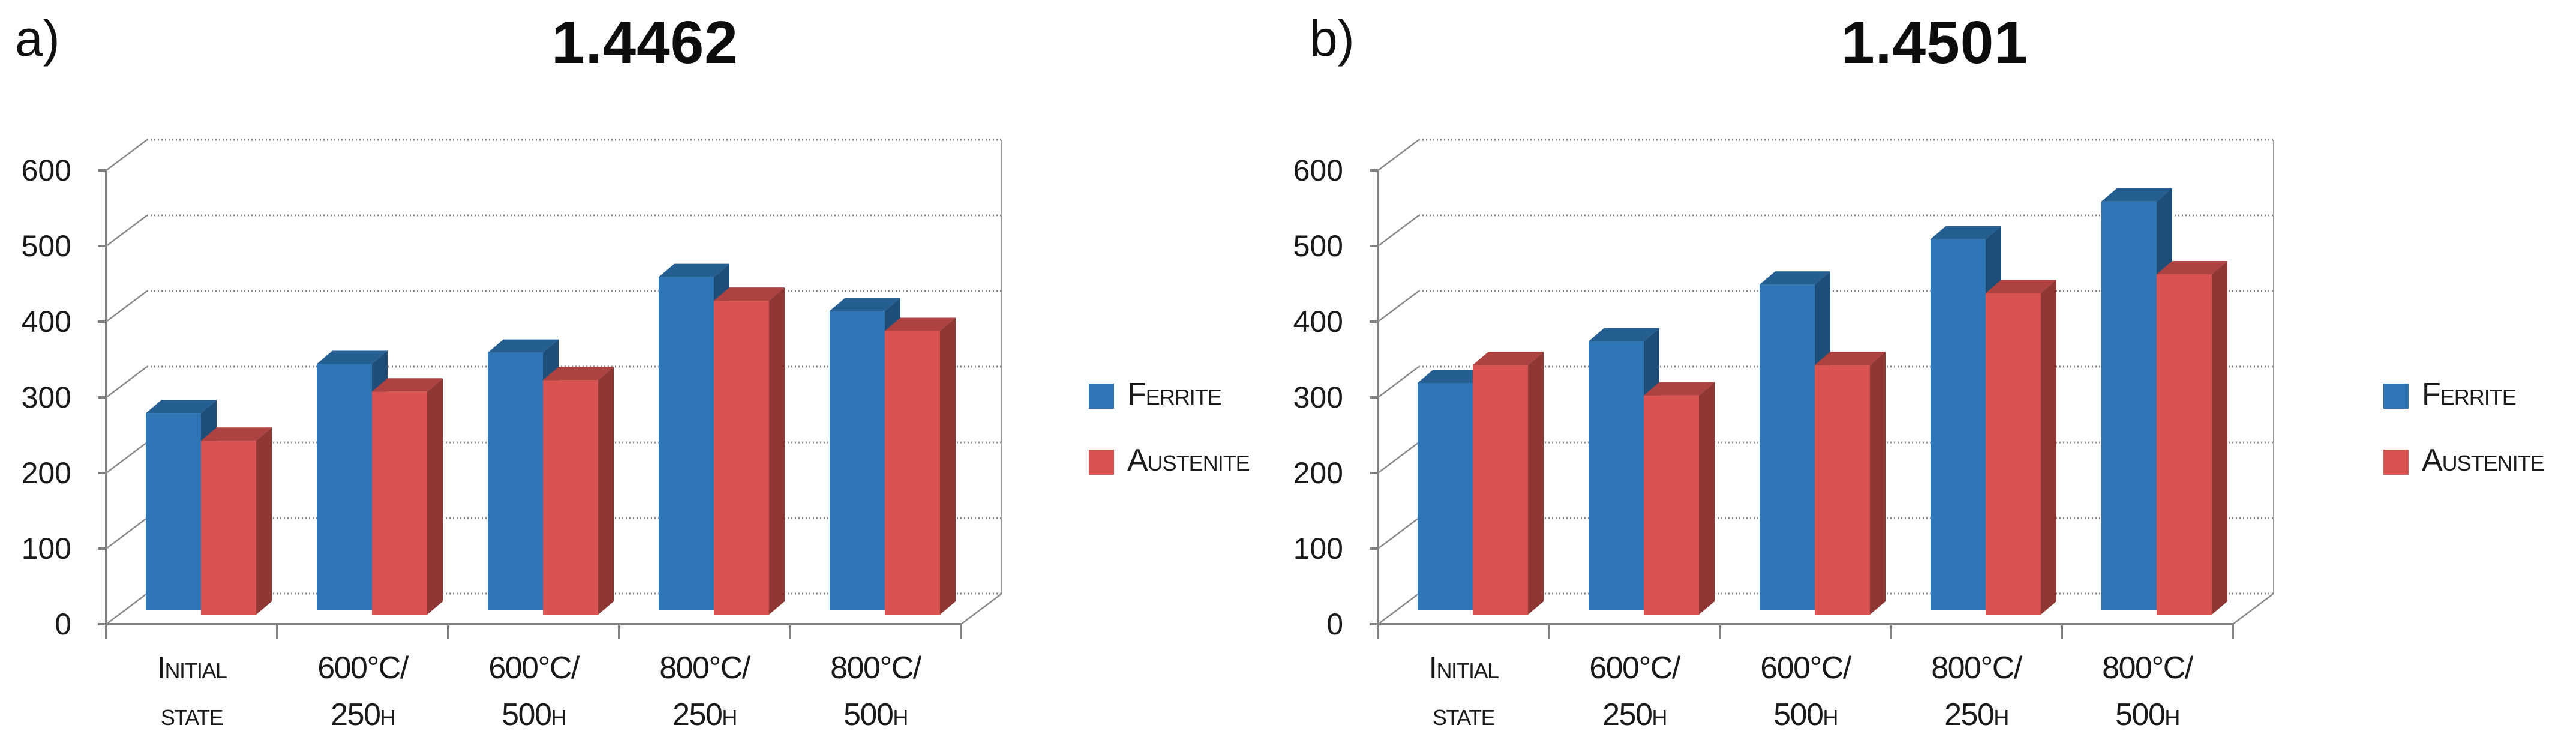 Image resolution: width=2576 pixels, height=749 pixels. What do you see at coordinates (534, 714) in the screenshot?
I see `category-label-3-line2: 500h` at bounding box center [534, 714].